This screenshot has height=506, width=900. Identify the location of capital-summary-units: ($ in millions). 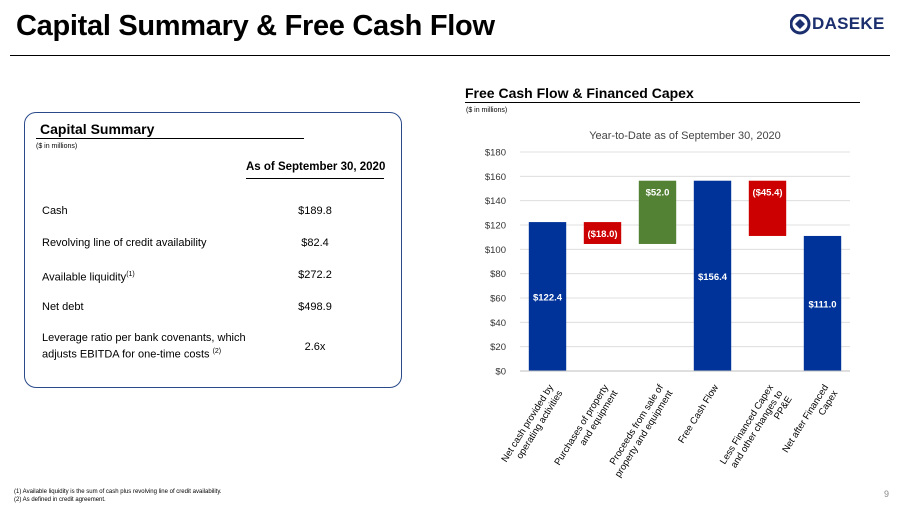
(57, 146).